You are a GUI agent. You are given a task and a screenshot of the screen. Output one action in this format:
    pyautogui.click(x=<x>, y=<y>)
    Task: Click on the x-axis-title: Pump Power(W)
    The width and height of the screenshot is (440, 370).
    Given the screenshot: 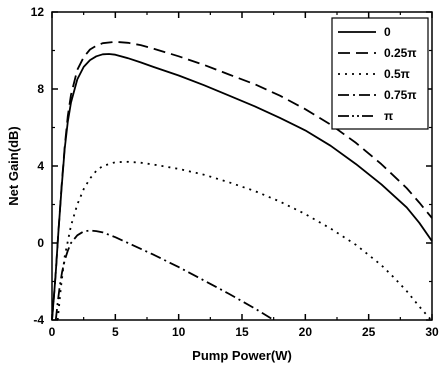 What is the action you would take?
    pyautogui.click(x=242, y=355)
    